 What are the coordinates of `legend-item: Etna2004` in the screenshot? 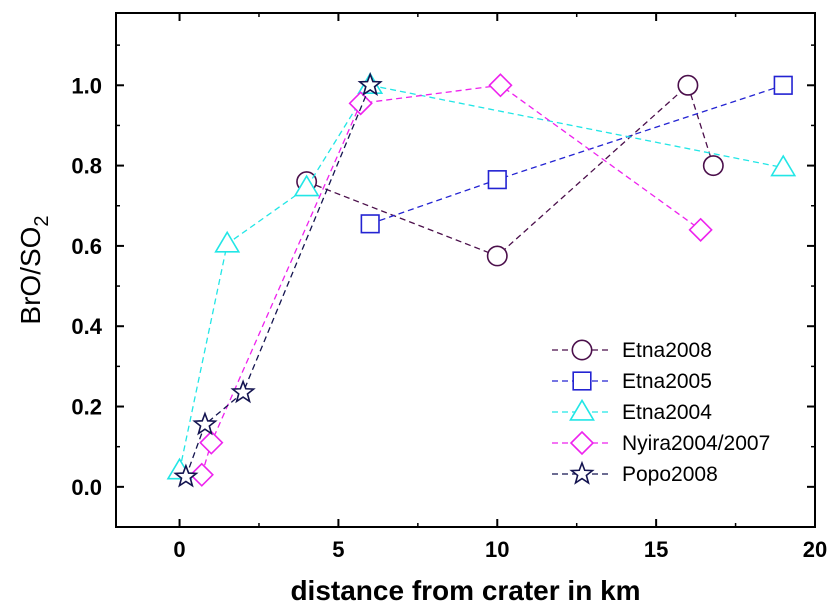 It's located at (632, 411).